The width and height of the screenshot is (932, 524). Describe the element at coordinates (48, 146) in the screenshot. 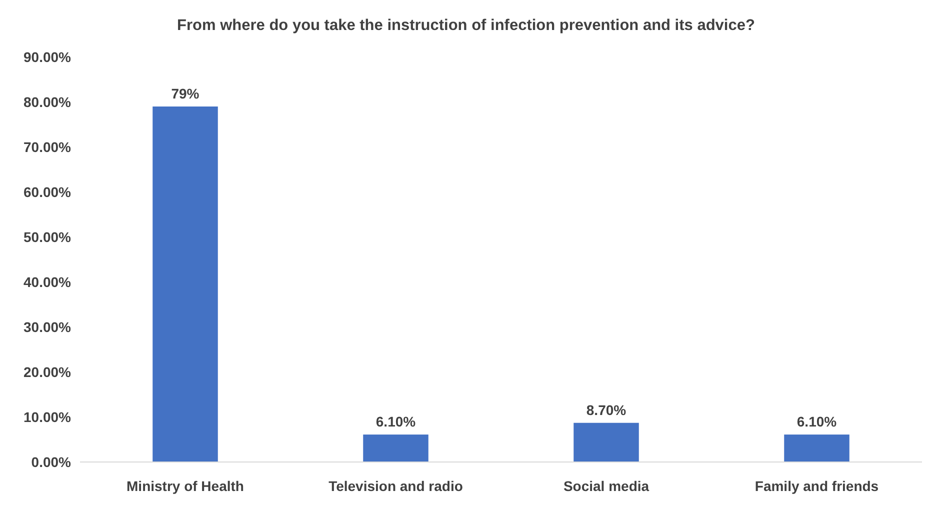

I see `y-tick-label: 70.00%` at that location.